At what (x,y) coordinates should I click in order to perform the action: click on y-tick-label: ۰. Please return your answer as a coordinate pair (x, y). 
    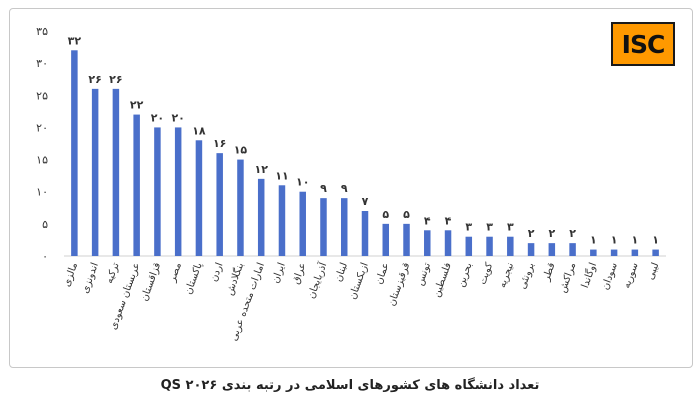
    Looking at the image, I should click on (45, 256).